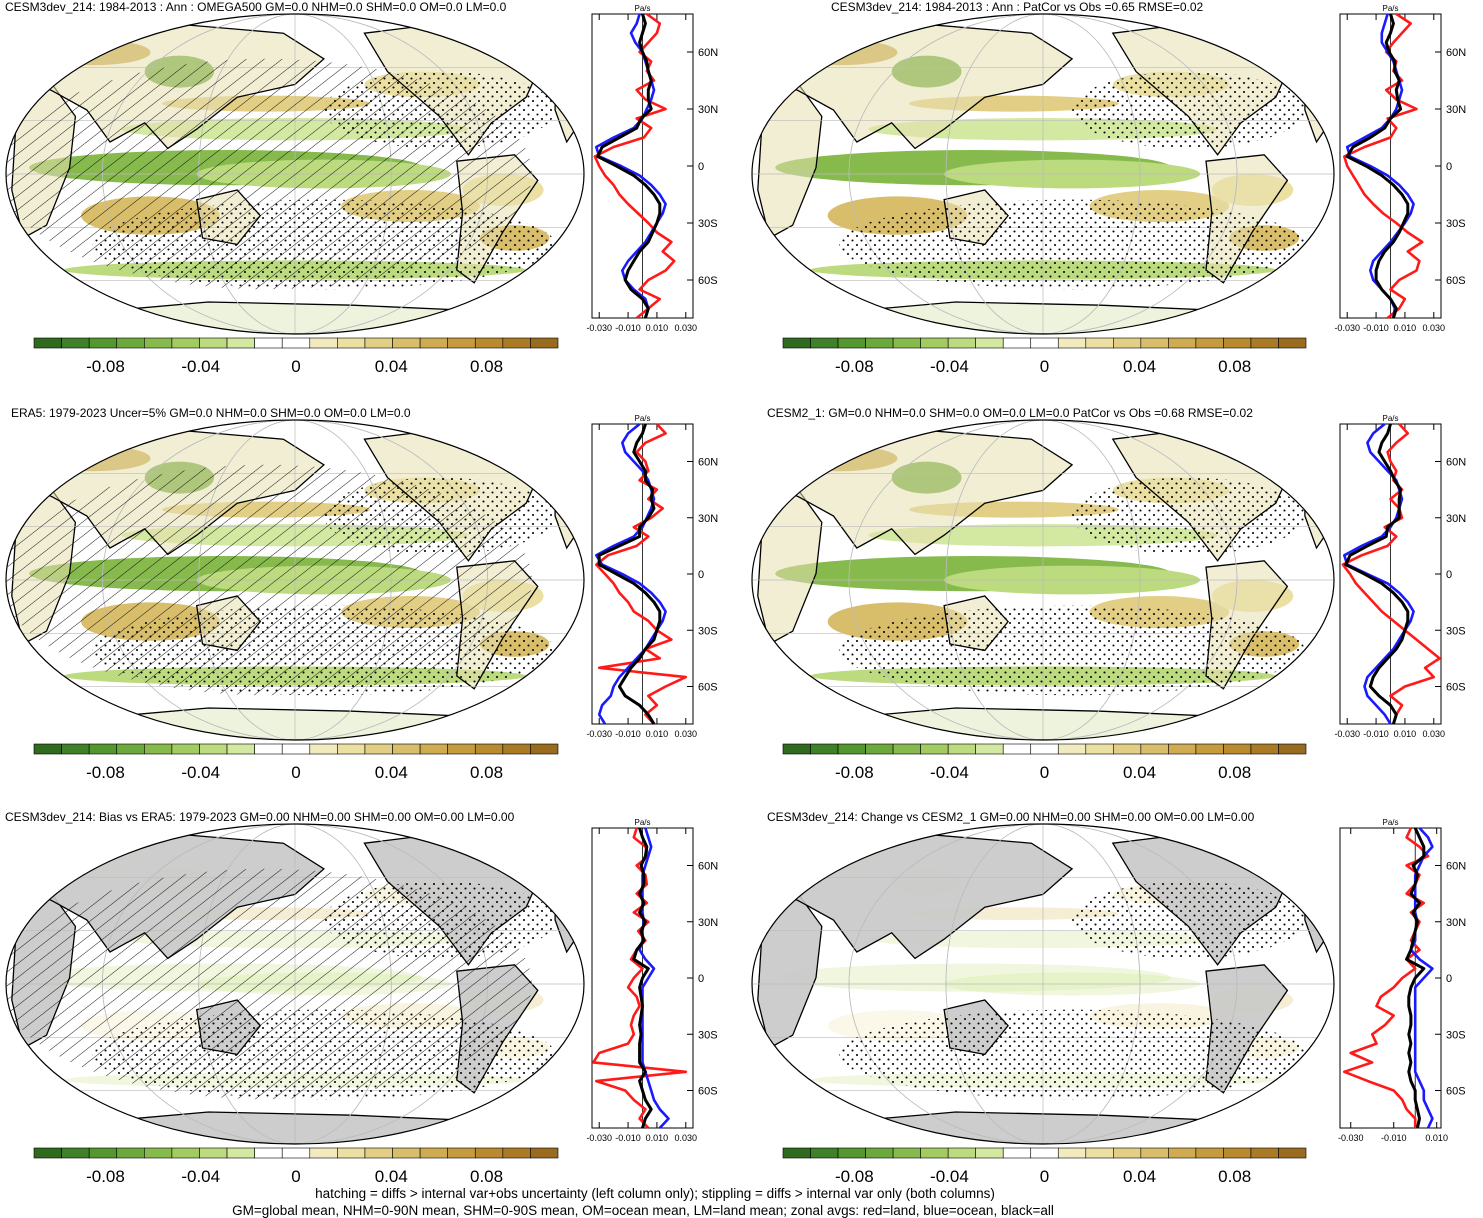 This screenshot has height=1218, width=1483. Describe the element at coordinates (629, 574) in the screenshot. I see `zonal-mean-line-all` at that location.